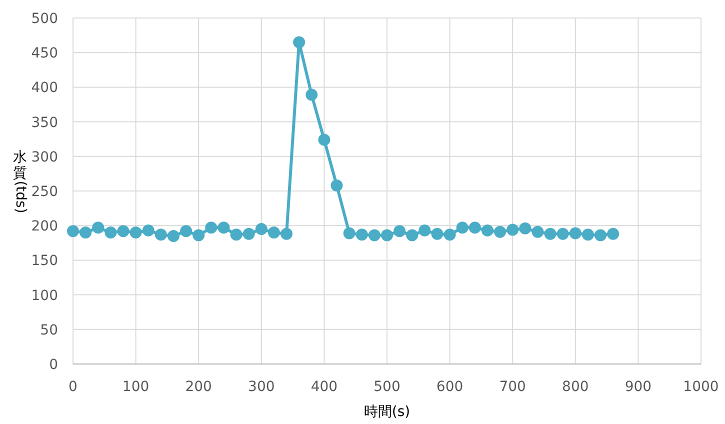 This screenshot has width=725, height=424. Describe the element at coordinates (73, 387) in the screenshot. I see `x-tick-label: 0` at that location.